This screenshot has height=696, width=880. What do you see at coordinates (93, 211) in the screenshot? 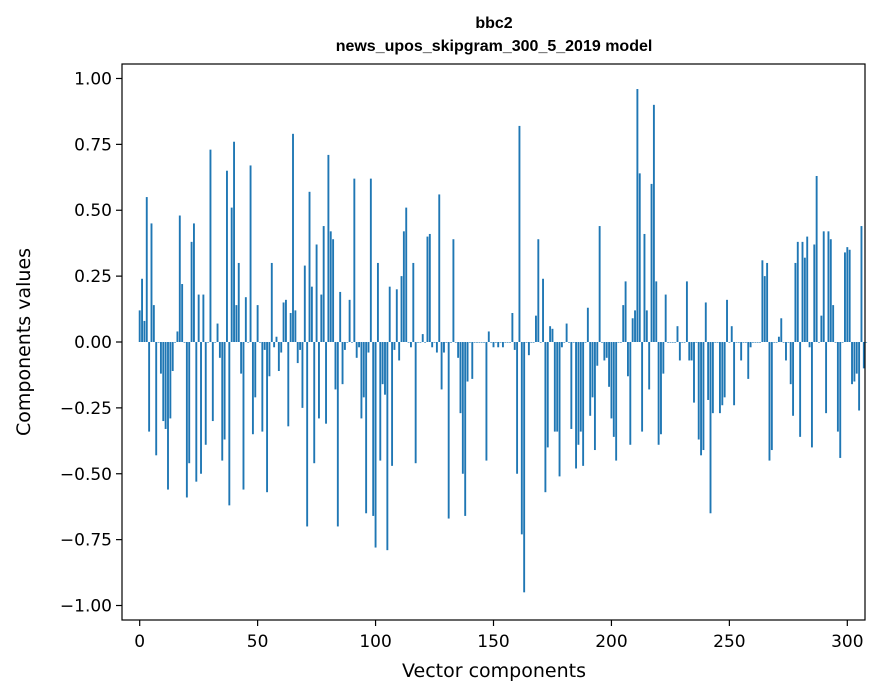
I see `y-tick-label: 0.50` at bounding box center [93, 211].